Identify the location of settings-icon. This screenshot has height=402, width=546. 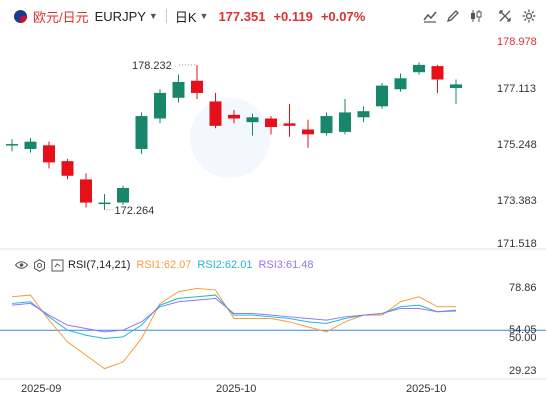
(529, 16).